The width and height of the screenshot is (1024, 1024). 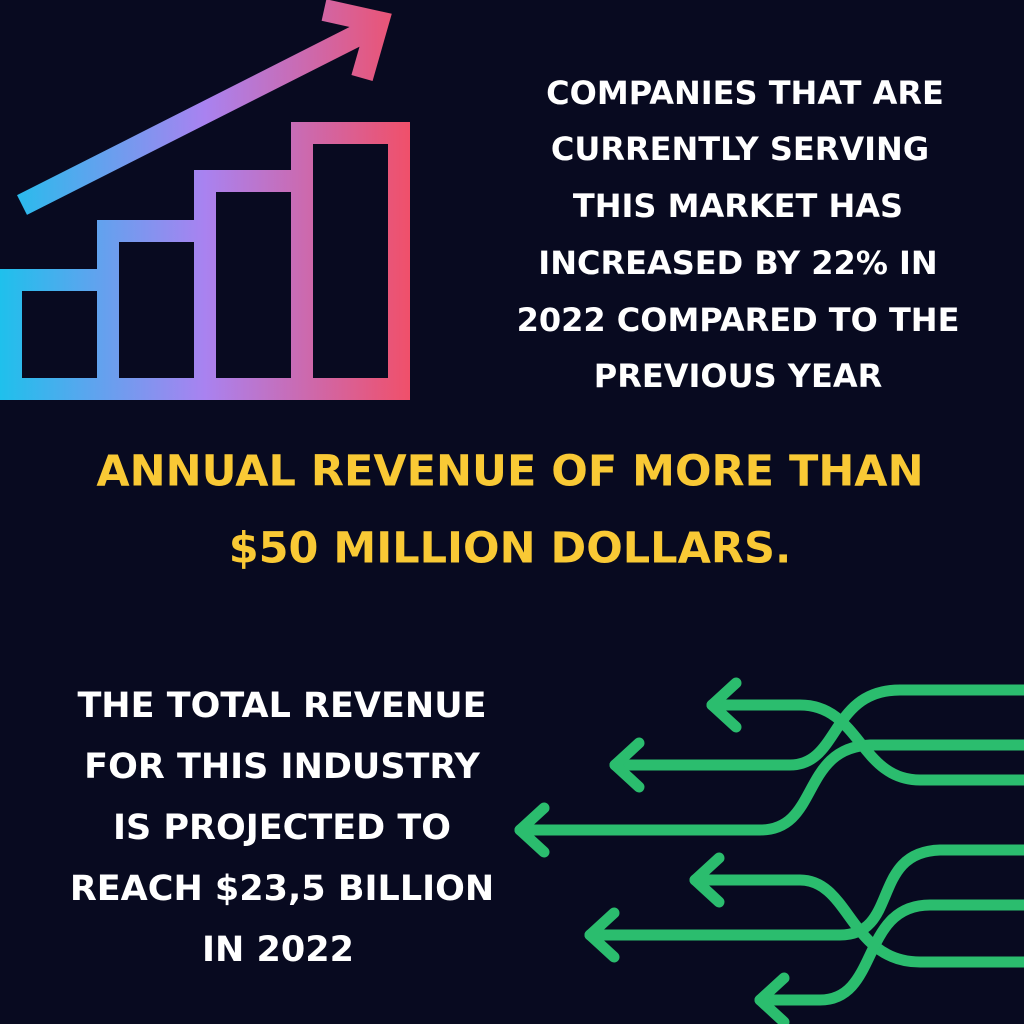 I want to click on text-line: THIS MARKET HAS, so click(x=738, y=206).